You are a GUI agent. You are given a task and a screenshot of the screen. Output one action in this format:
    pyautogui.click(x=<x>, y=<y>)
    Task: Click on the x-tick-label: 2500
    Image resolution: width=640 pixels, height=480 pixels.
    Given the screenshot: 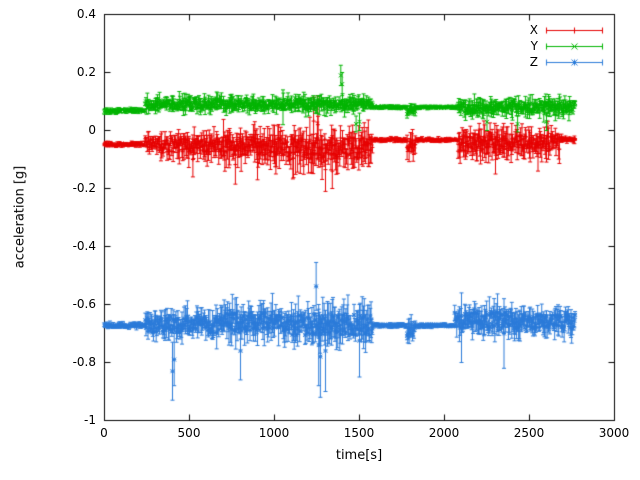 What is the action you would take?
    pyautogui.click(x=529, y=433)
    